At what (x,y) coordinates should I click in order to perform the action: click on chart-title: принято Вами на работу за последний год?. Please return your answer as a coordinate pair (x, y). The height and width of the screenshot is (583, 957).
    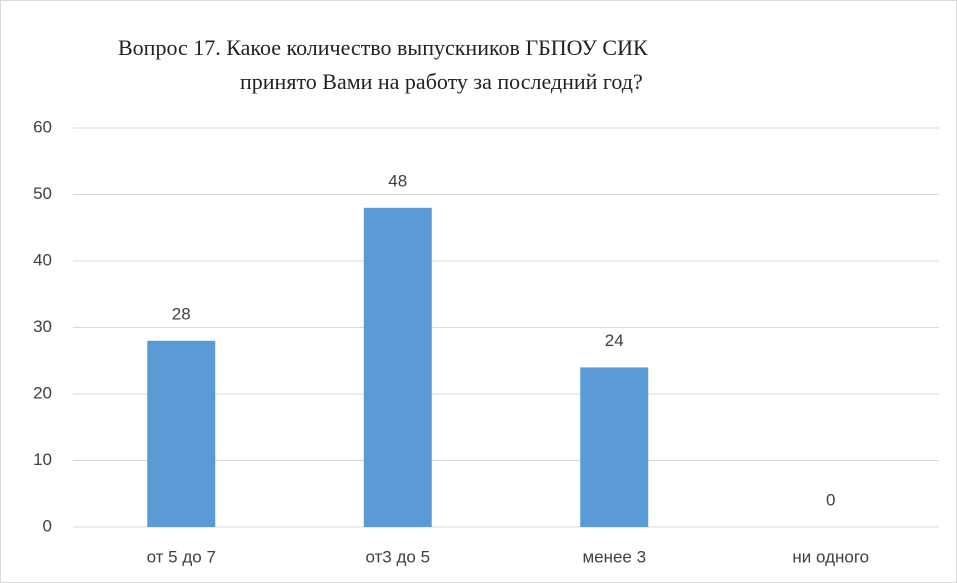
    Looking at the image, I should click on (441, 81).